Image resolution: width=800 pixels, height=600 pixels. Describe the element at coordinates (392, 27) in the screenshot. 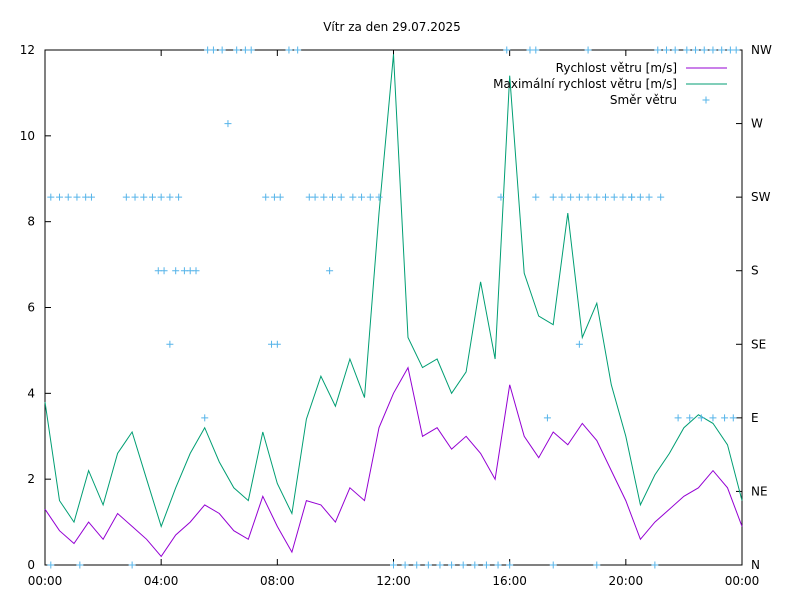

I see `chart-title: Vítr za den 29.07.2025` at that location.